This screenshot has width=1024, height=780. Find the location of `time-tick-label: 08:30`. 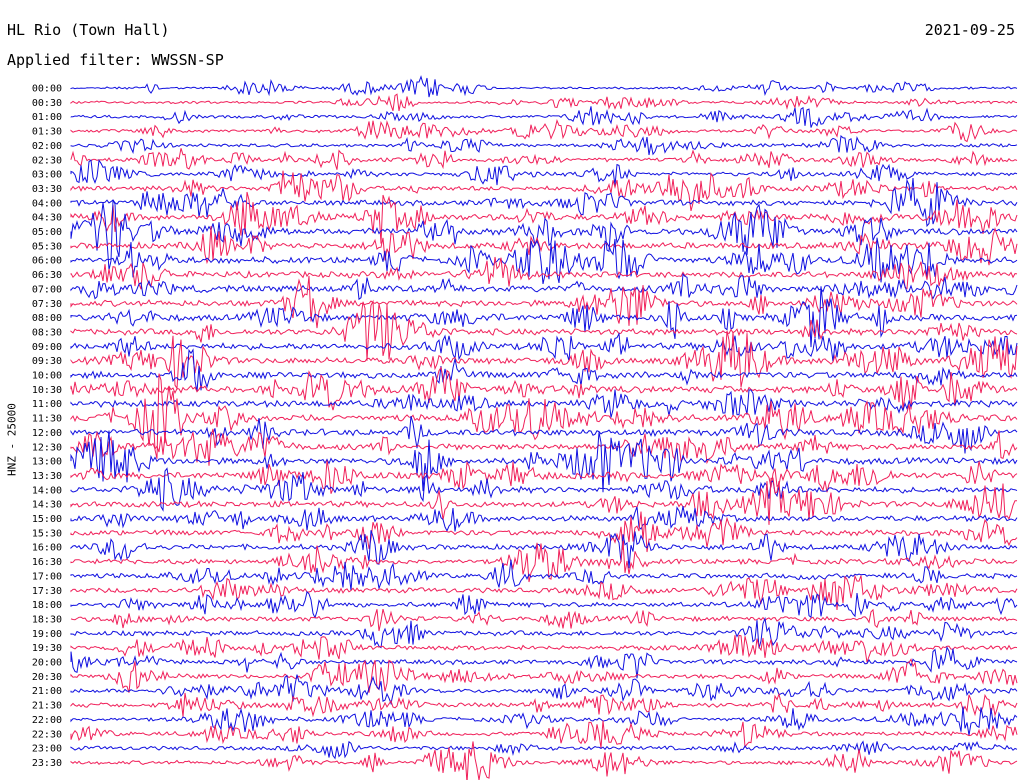

time-tick-label: 08:30 is located at coordinates (47, 332).